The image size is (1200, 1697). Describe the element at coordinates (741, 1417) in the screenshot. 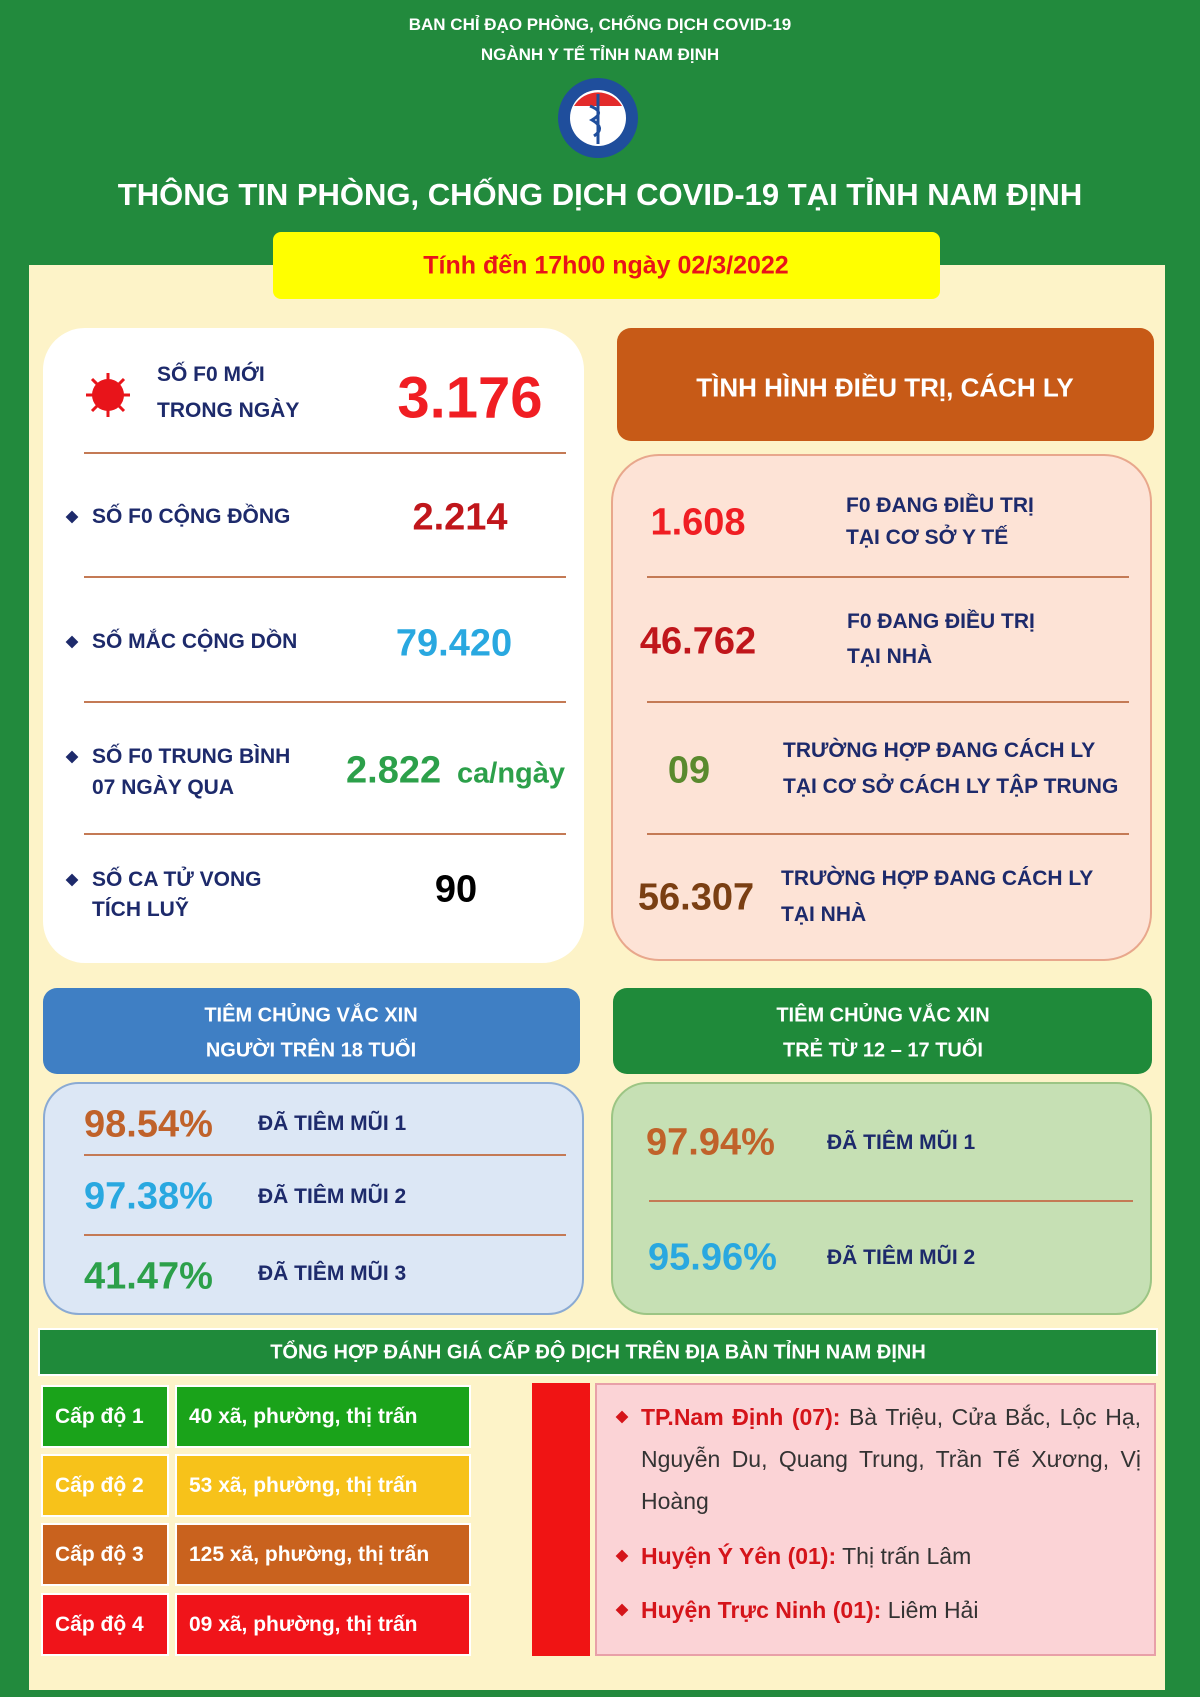

I see `area-name: TP.Nam Định (07):` at that location.